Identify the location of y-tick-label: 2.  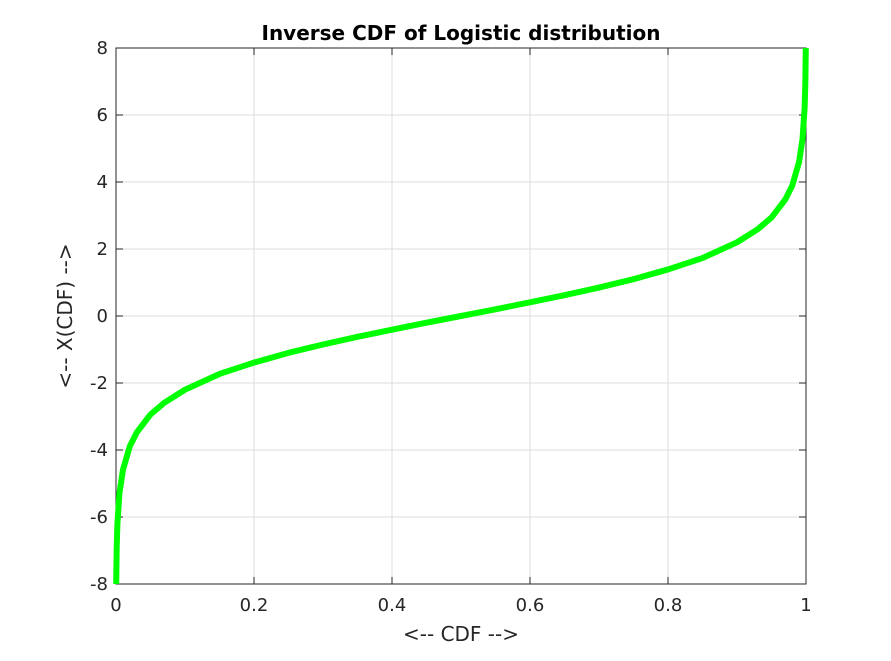
(102, 249).